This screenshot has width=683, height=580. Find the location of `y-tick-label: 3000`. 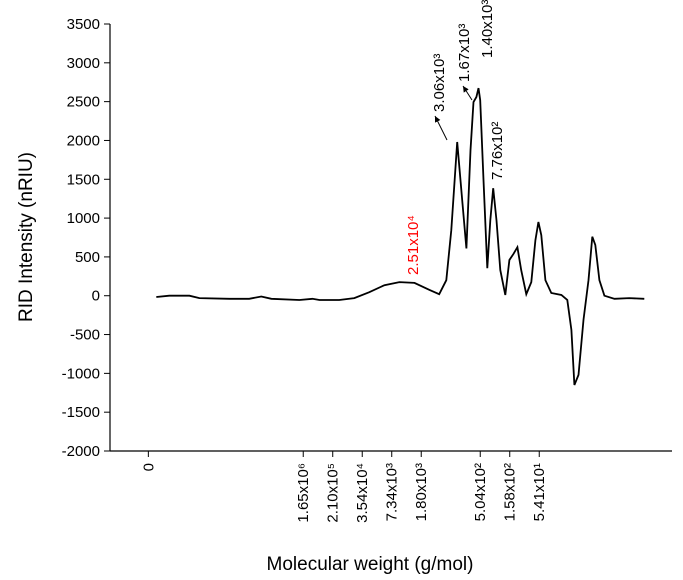

y-tick-label: 3000 is located at coordinates (83, 63).